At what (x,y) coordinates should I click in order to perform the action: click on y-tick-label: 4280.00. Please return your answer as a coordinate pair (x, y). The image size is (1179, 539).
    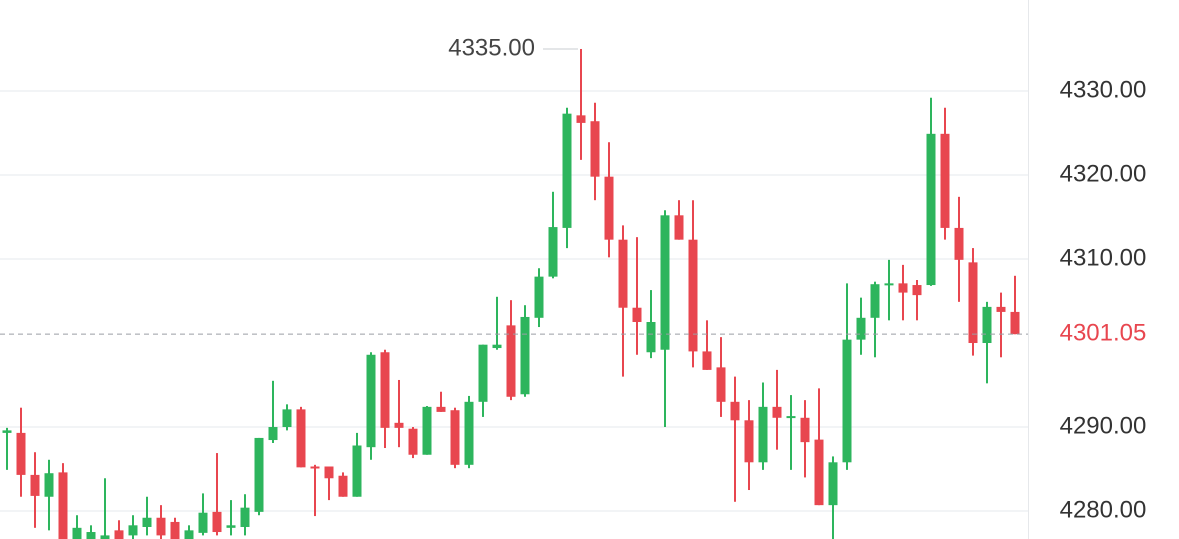
    Looking at the image, I should click on (1103, 509).